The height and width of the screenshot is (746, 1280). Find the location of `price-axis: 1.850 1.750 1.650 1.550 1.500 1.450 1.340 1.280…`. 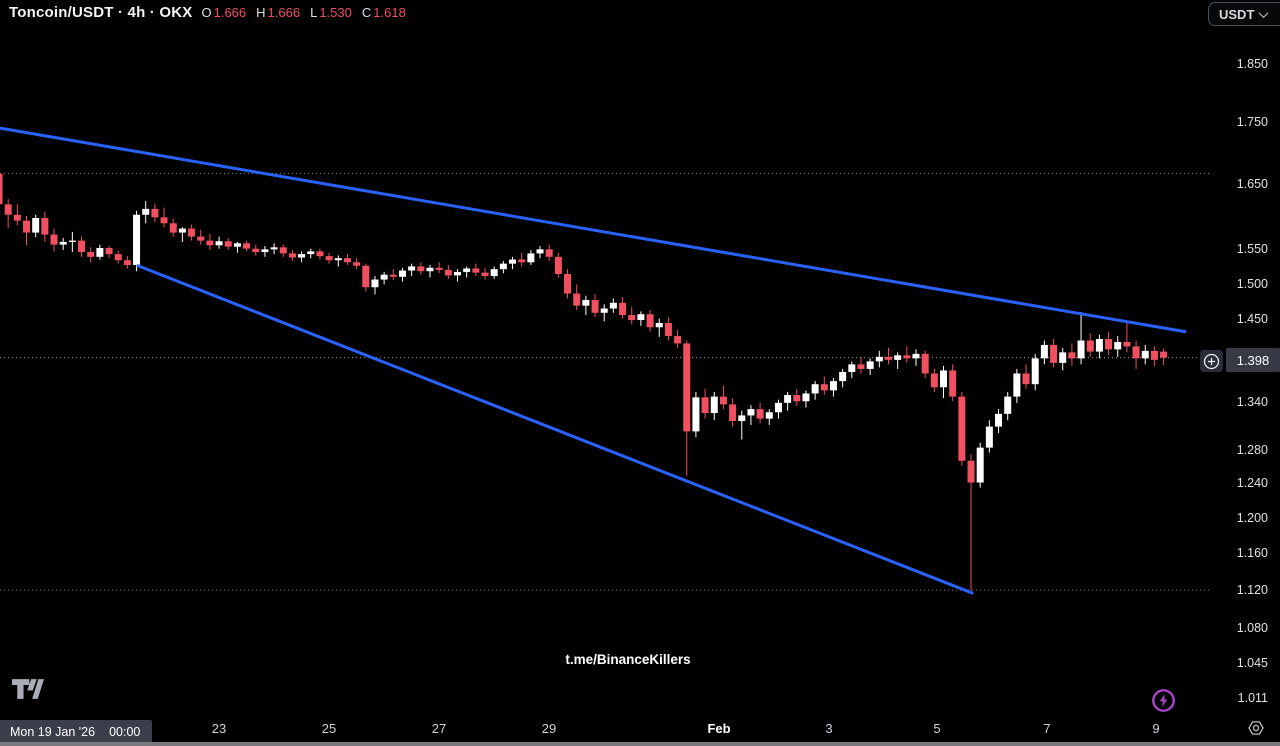

price-axis: 1.850 1.750 1.650 1.550 1.500 1.450 1.340 1.280… is located at coordinates (1240, 356).